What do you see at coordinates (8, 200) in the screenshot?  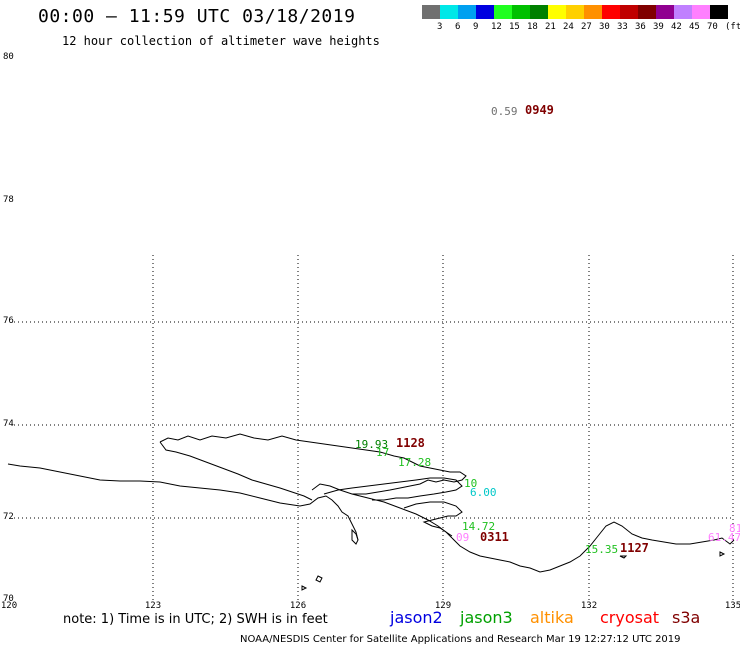 I see `lat-label-78: 78` at bounding box center [8, 200].